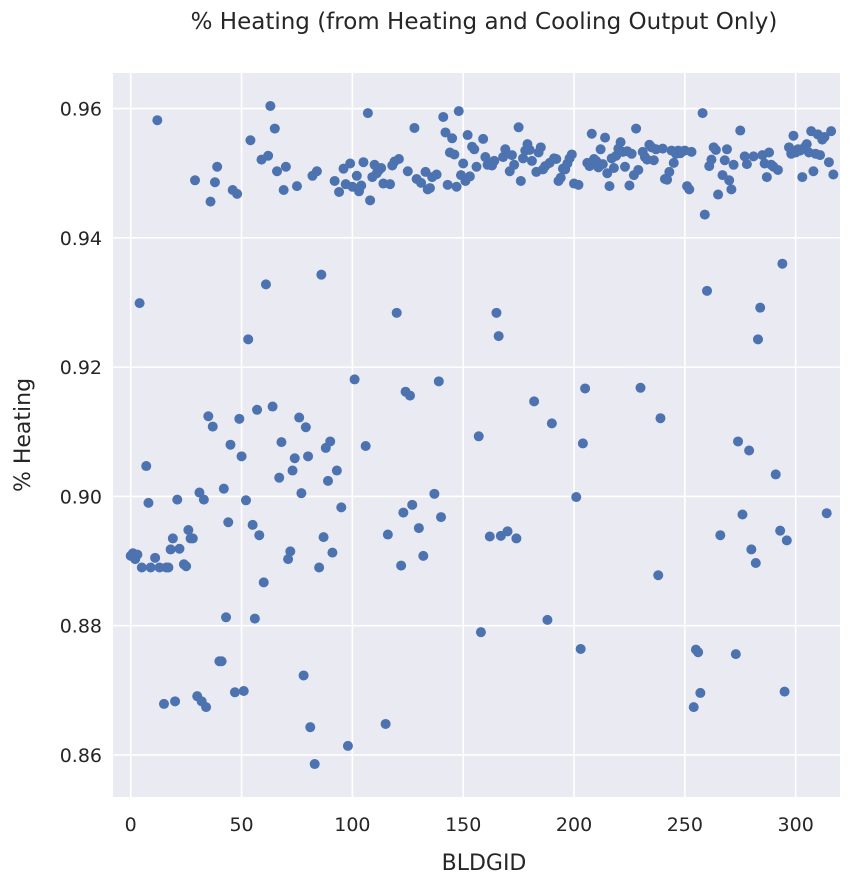  I want to click on y-tick-label: 0.96, so click(81, 110).